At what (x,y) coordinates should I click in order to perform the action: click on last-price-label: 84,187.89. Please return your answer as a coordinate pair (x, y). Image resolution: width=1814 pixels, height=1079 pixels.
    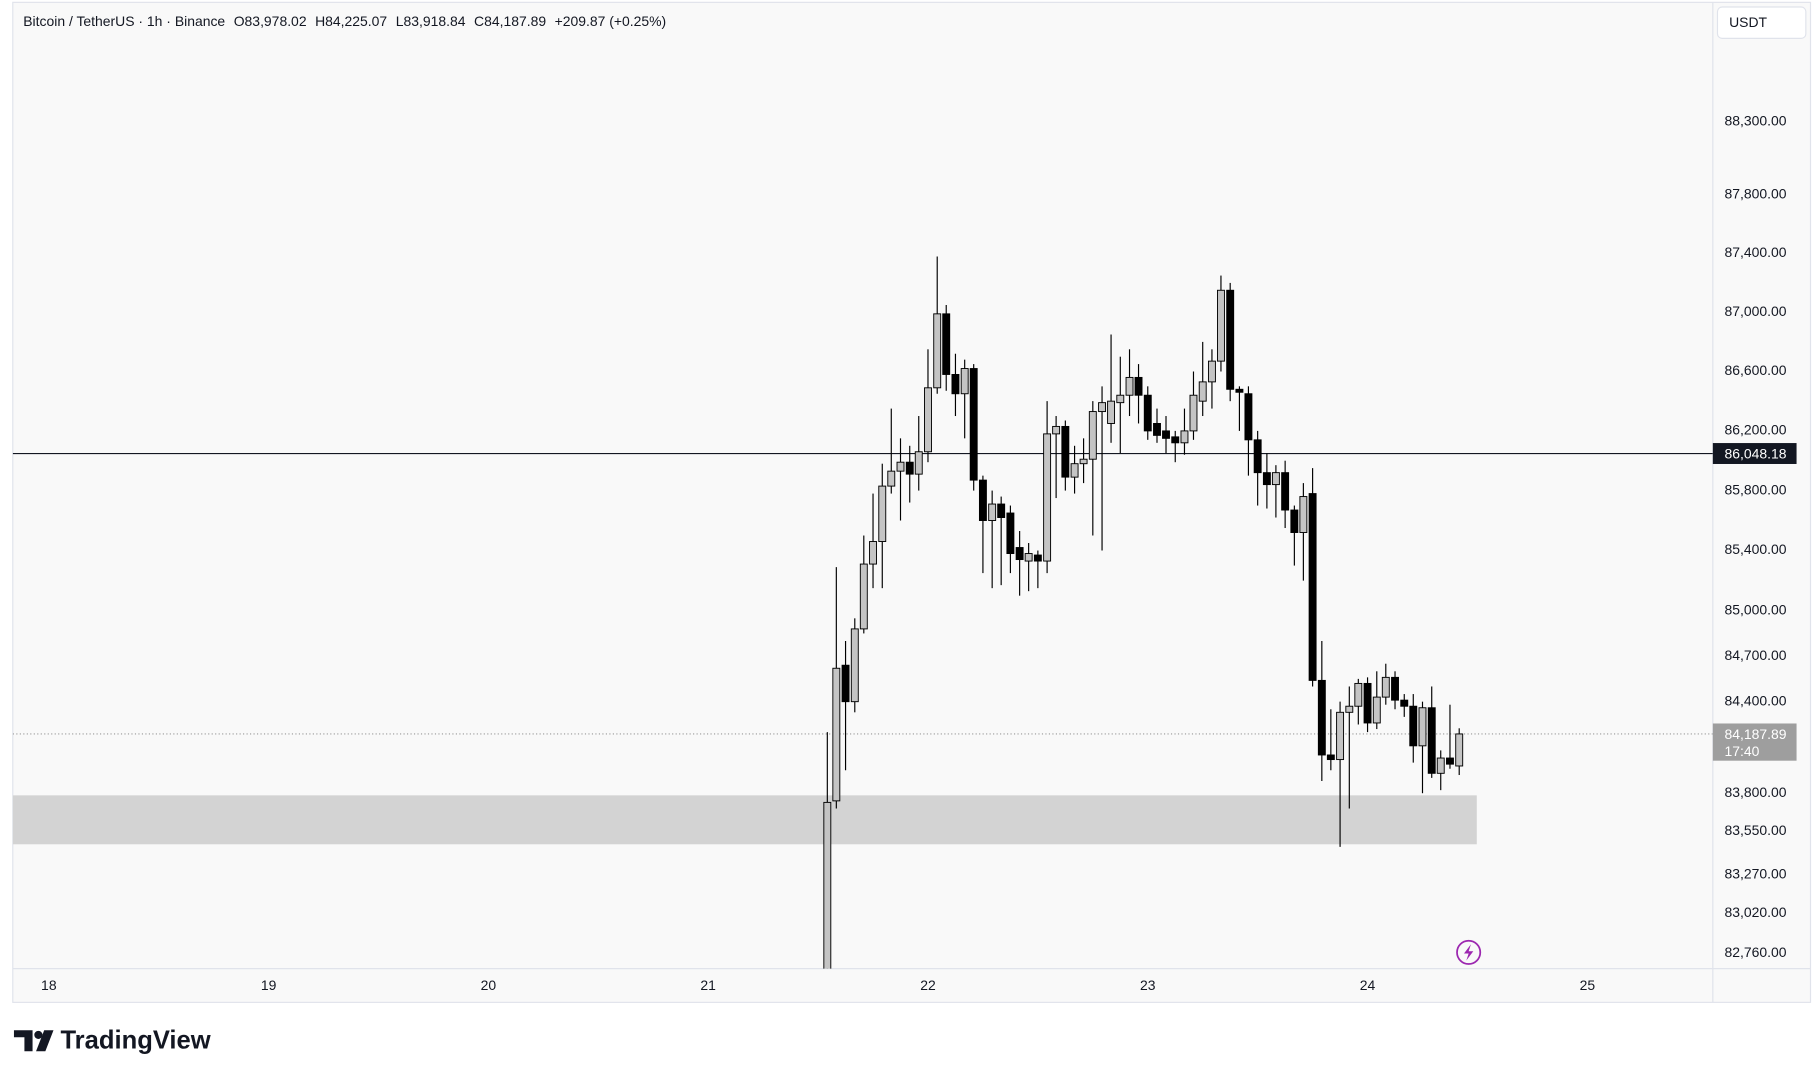
    Looking at the image, I should click on (1755, 734).